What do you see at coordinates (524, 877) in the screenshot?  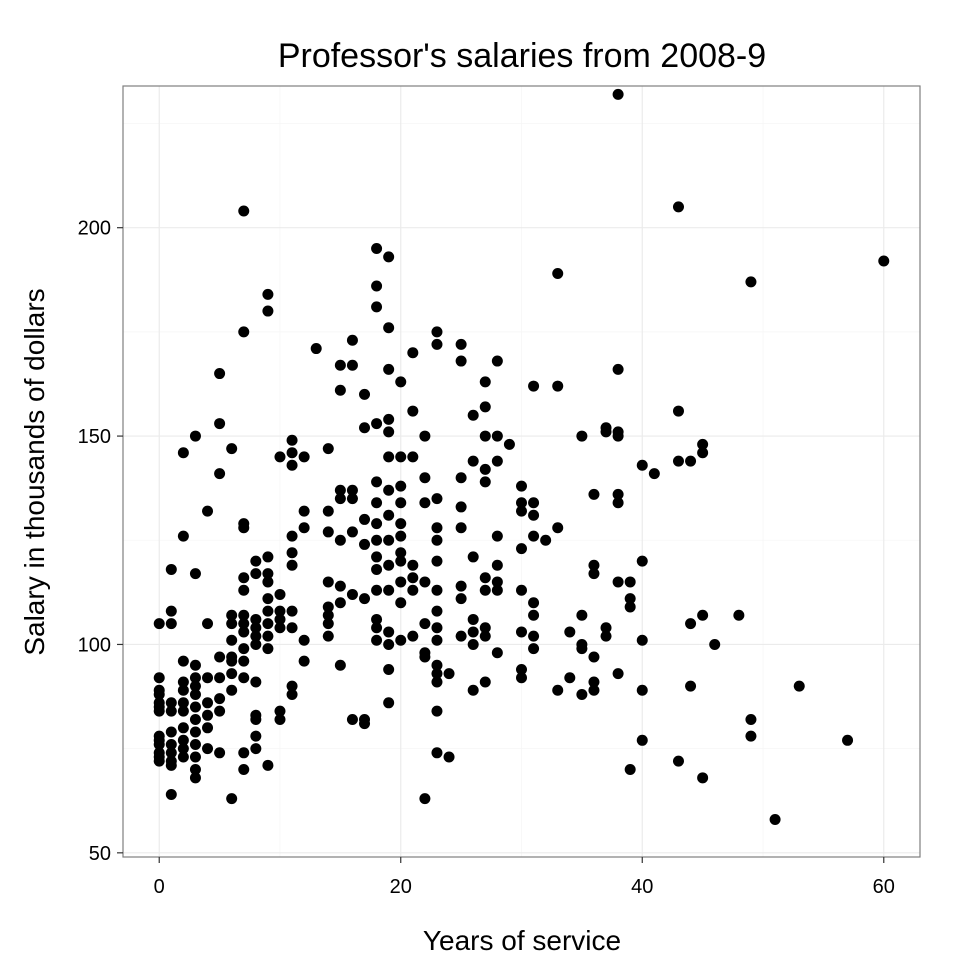 I see `x-axis: 0 20 40 60` at bounding box center [524, 877].